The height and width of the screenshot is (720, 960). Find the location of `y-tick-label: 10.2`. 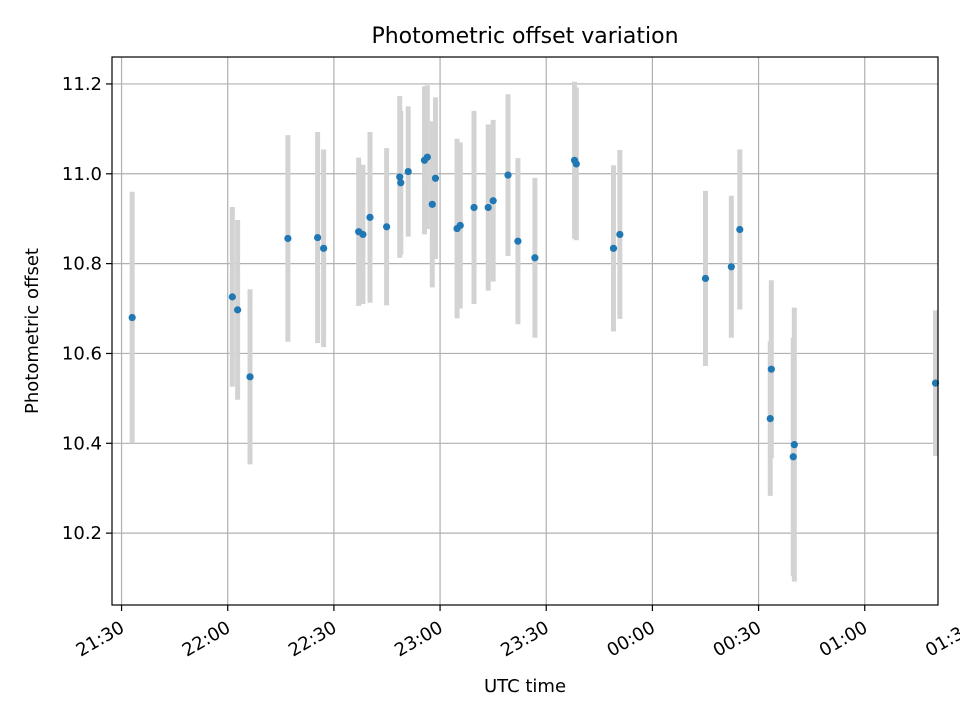

y-tick-label: 10.2 is located at coordinates (82, 533).